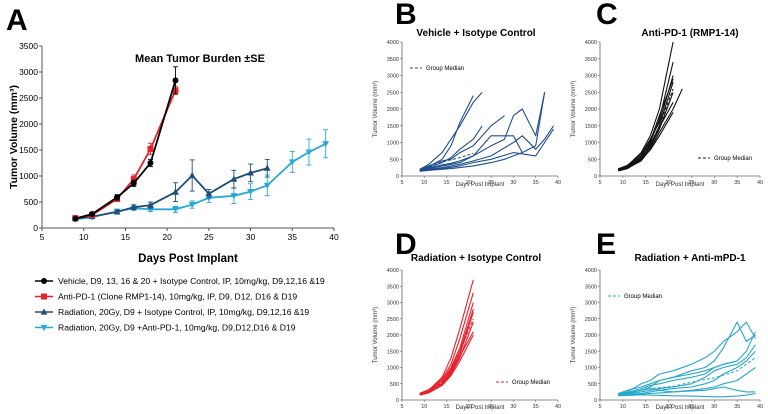  Describe the element at coordinates (691, 407) in the screenshot. I see `panel-e-x-tick-label: 25` at that location.